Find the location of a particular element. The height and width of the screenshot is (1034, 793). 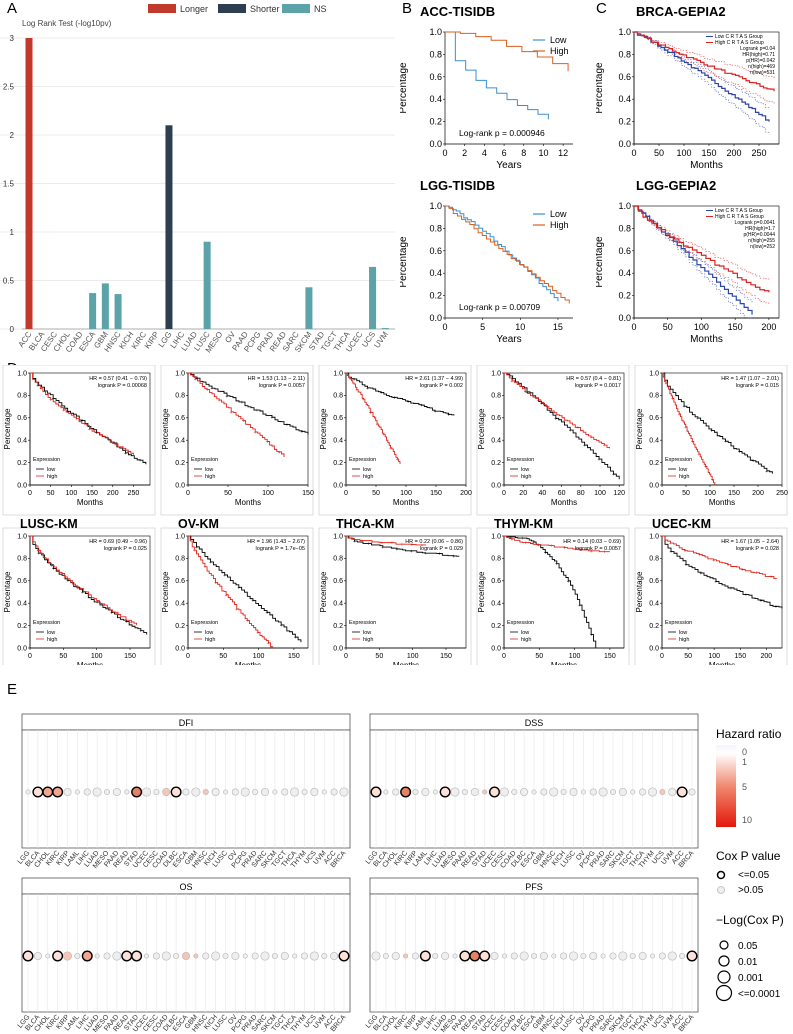

legend-text: n(high)=469 is located at coordinates (761, 67).